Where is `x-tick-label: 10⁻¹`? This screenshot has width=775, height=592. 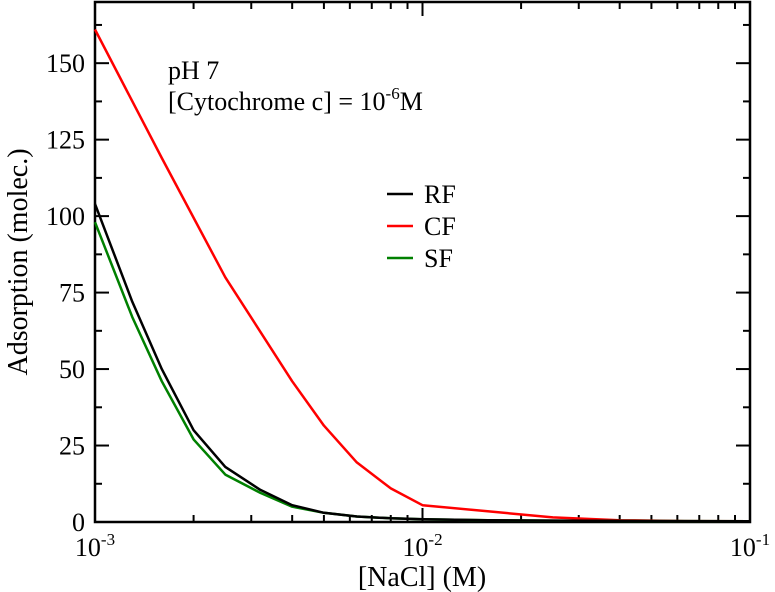 x-tick-label: 10⁻¹ is located at coordinates (750, 546).